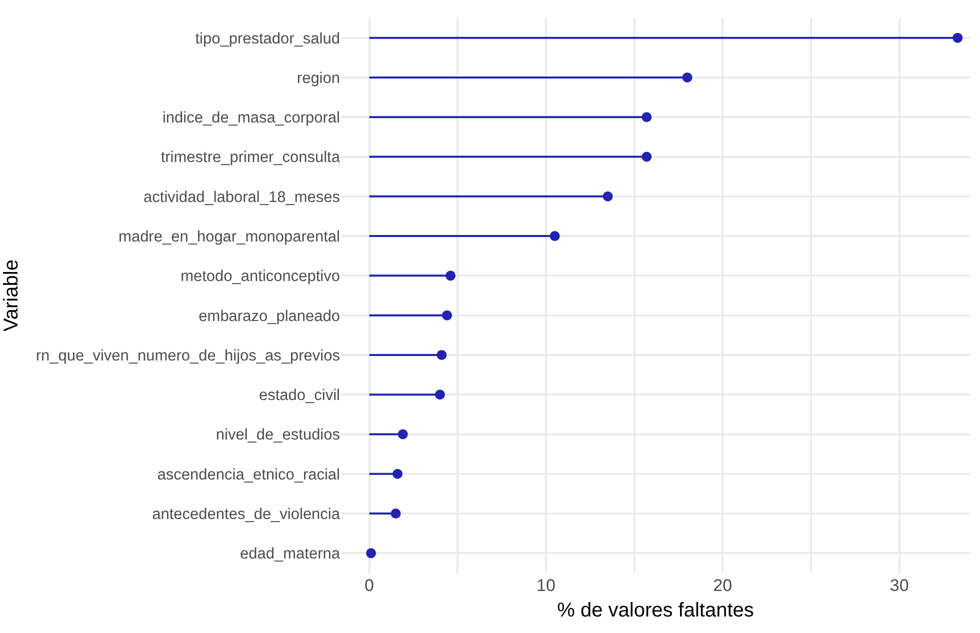  What do you see at coordinates (290, 554) in the screenshot?
I see `y-tick-label: edad_materna` at bounding box center [290, 554].